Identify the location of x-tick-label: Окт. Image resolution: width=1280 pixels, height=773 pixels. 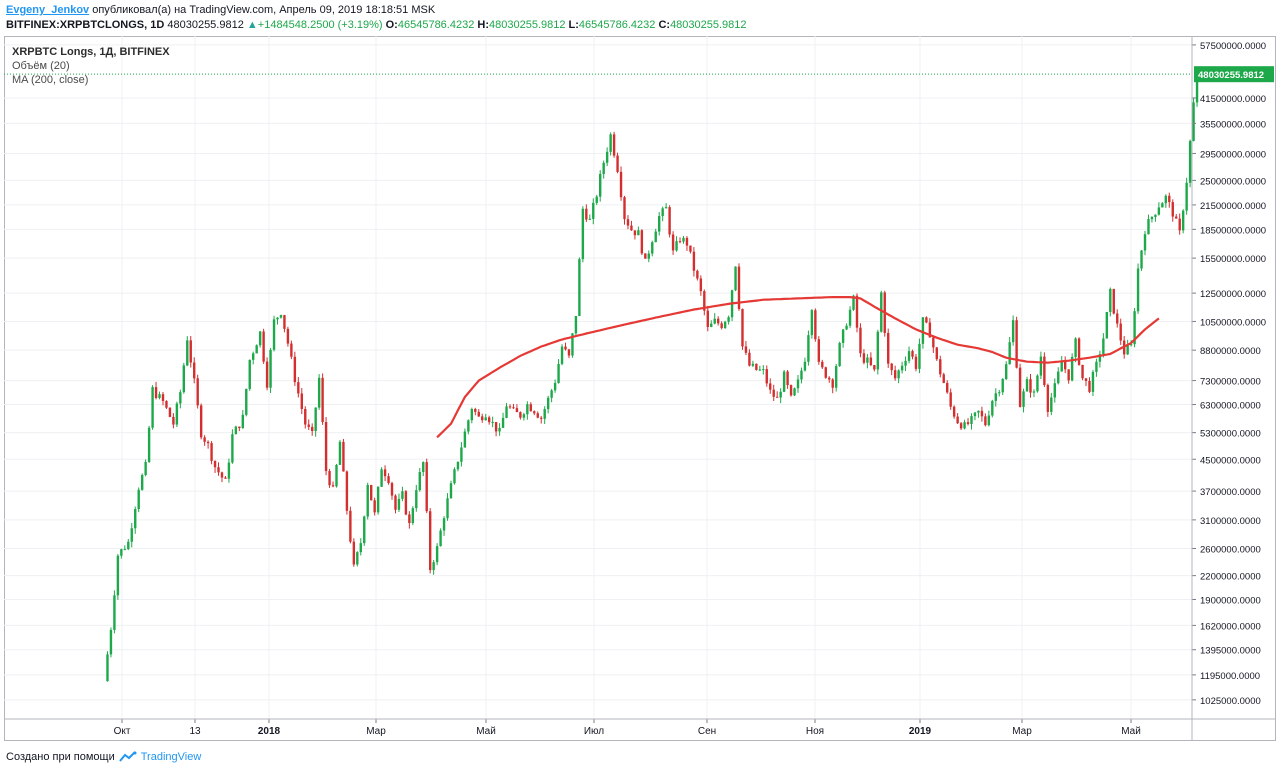
(122, 731).